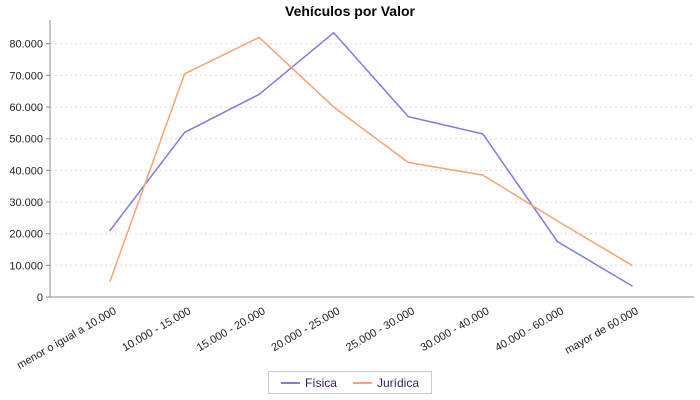  Describe the element at coordinates (305, 329) in the screenshot. I see `x-category-label: 20.000 - 25.000` at that location.